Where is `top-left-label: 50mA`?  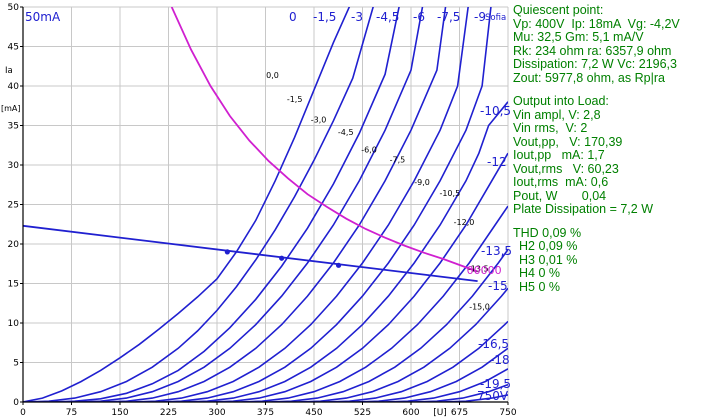
top-left-label: 50mA is located at coordinates (43, 17).